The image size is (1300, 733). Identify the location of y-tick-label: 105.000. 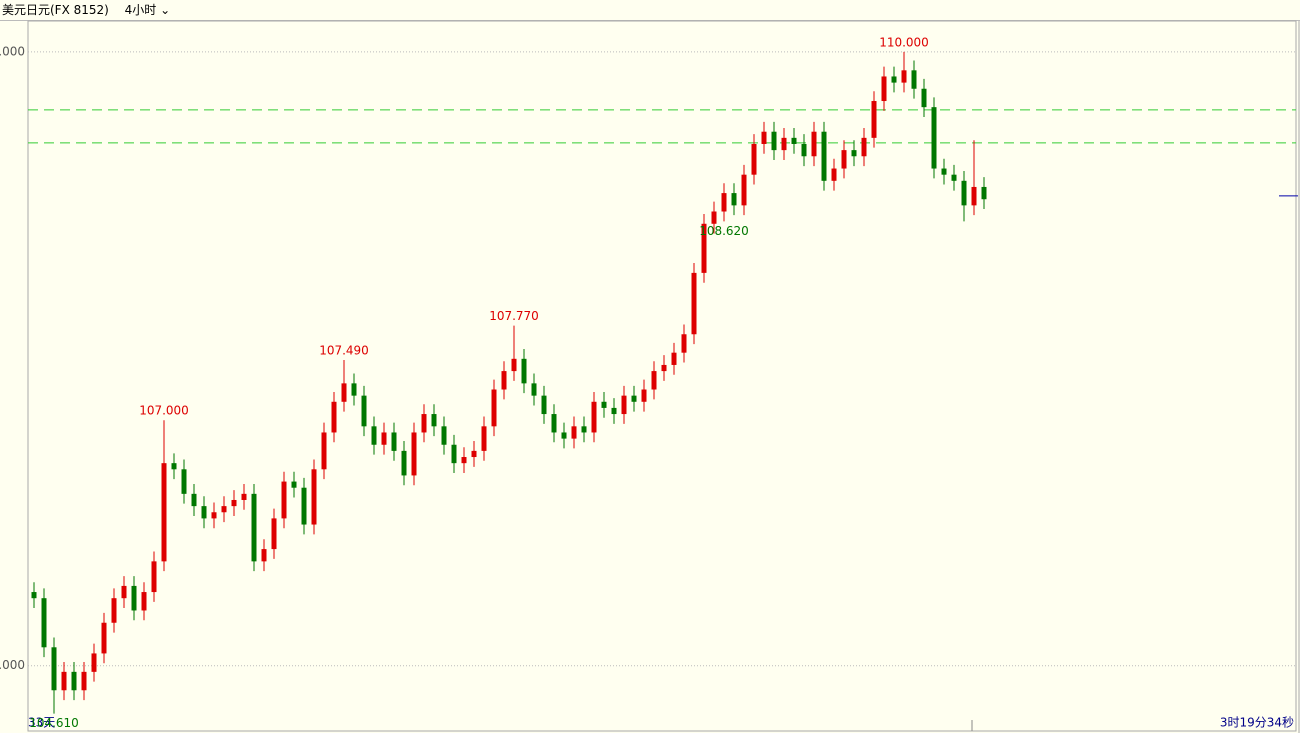
(12, 665).